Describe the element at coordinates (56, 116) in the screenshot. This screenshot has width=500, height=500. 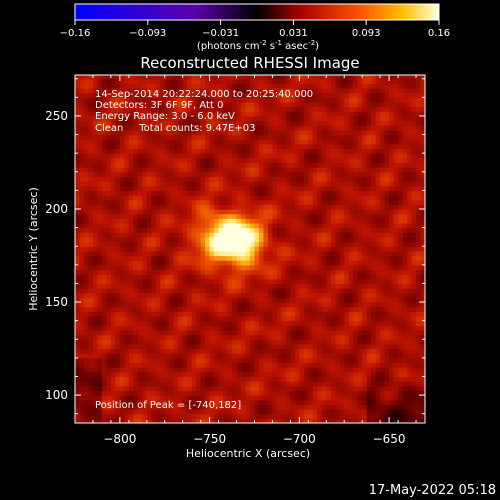
I see `y-tick-label: 250` at that location.